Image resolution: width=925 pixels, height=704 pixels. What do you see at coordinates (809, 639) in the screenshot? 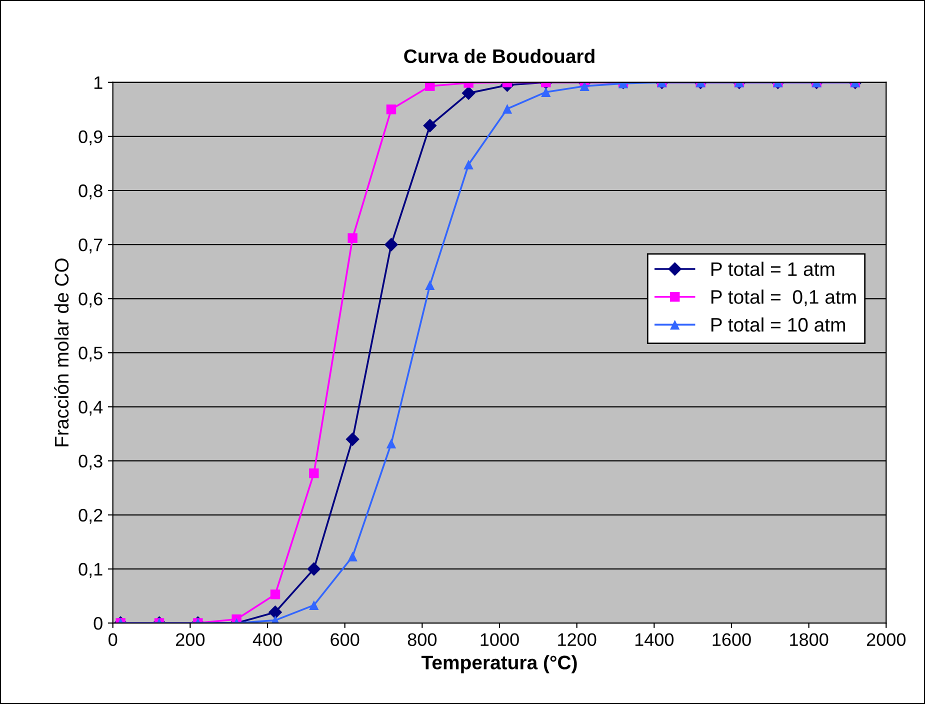
I see `x-tick-label: 1800` at bounding box center [809, 639].